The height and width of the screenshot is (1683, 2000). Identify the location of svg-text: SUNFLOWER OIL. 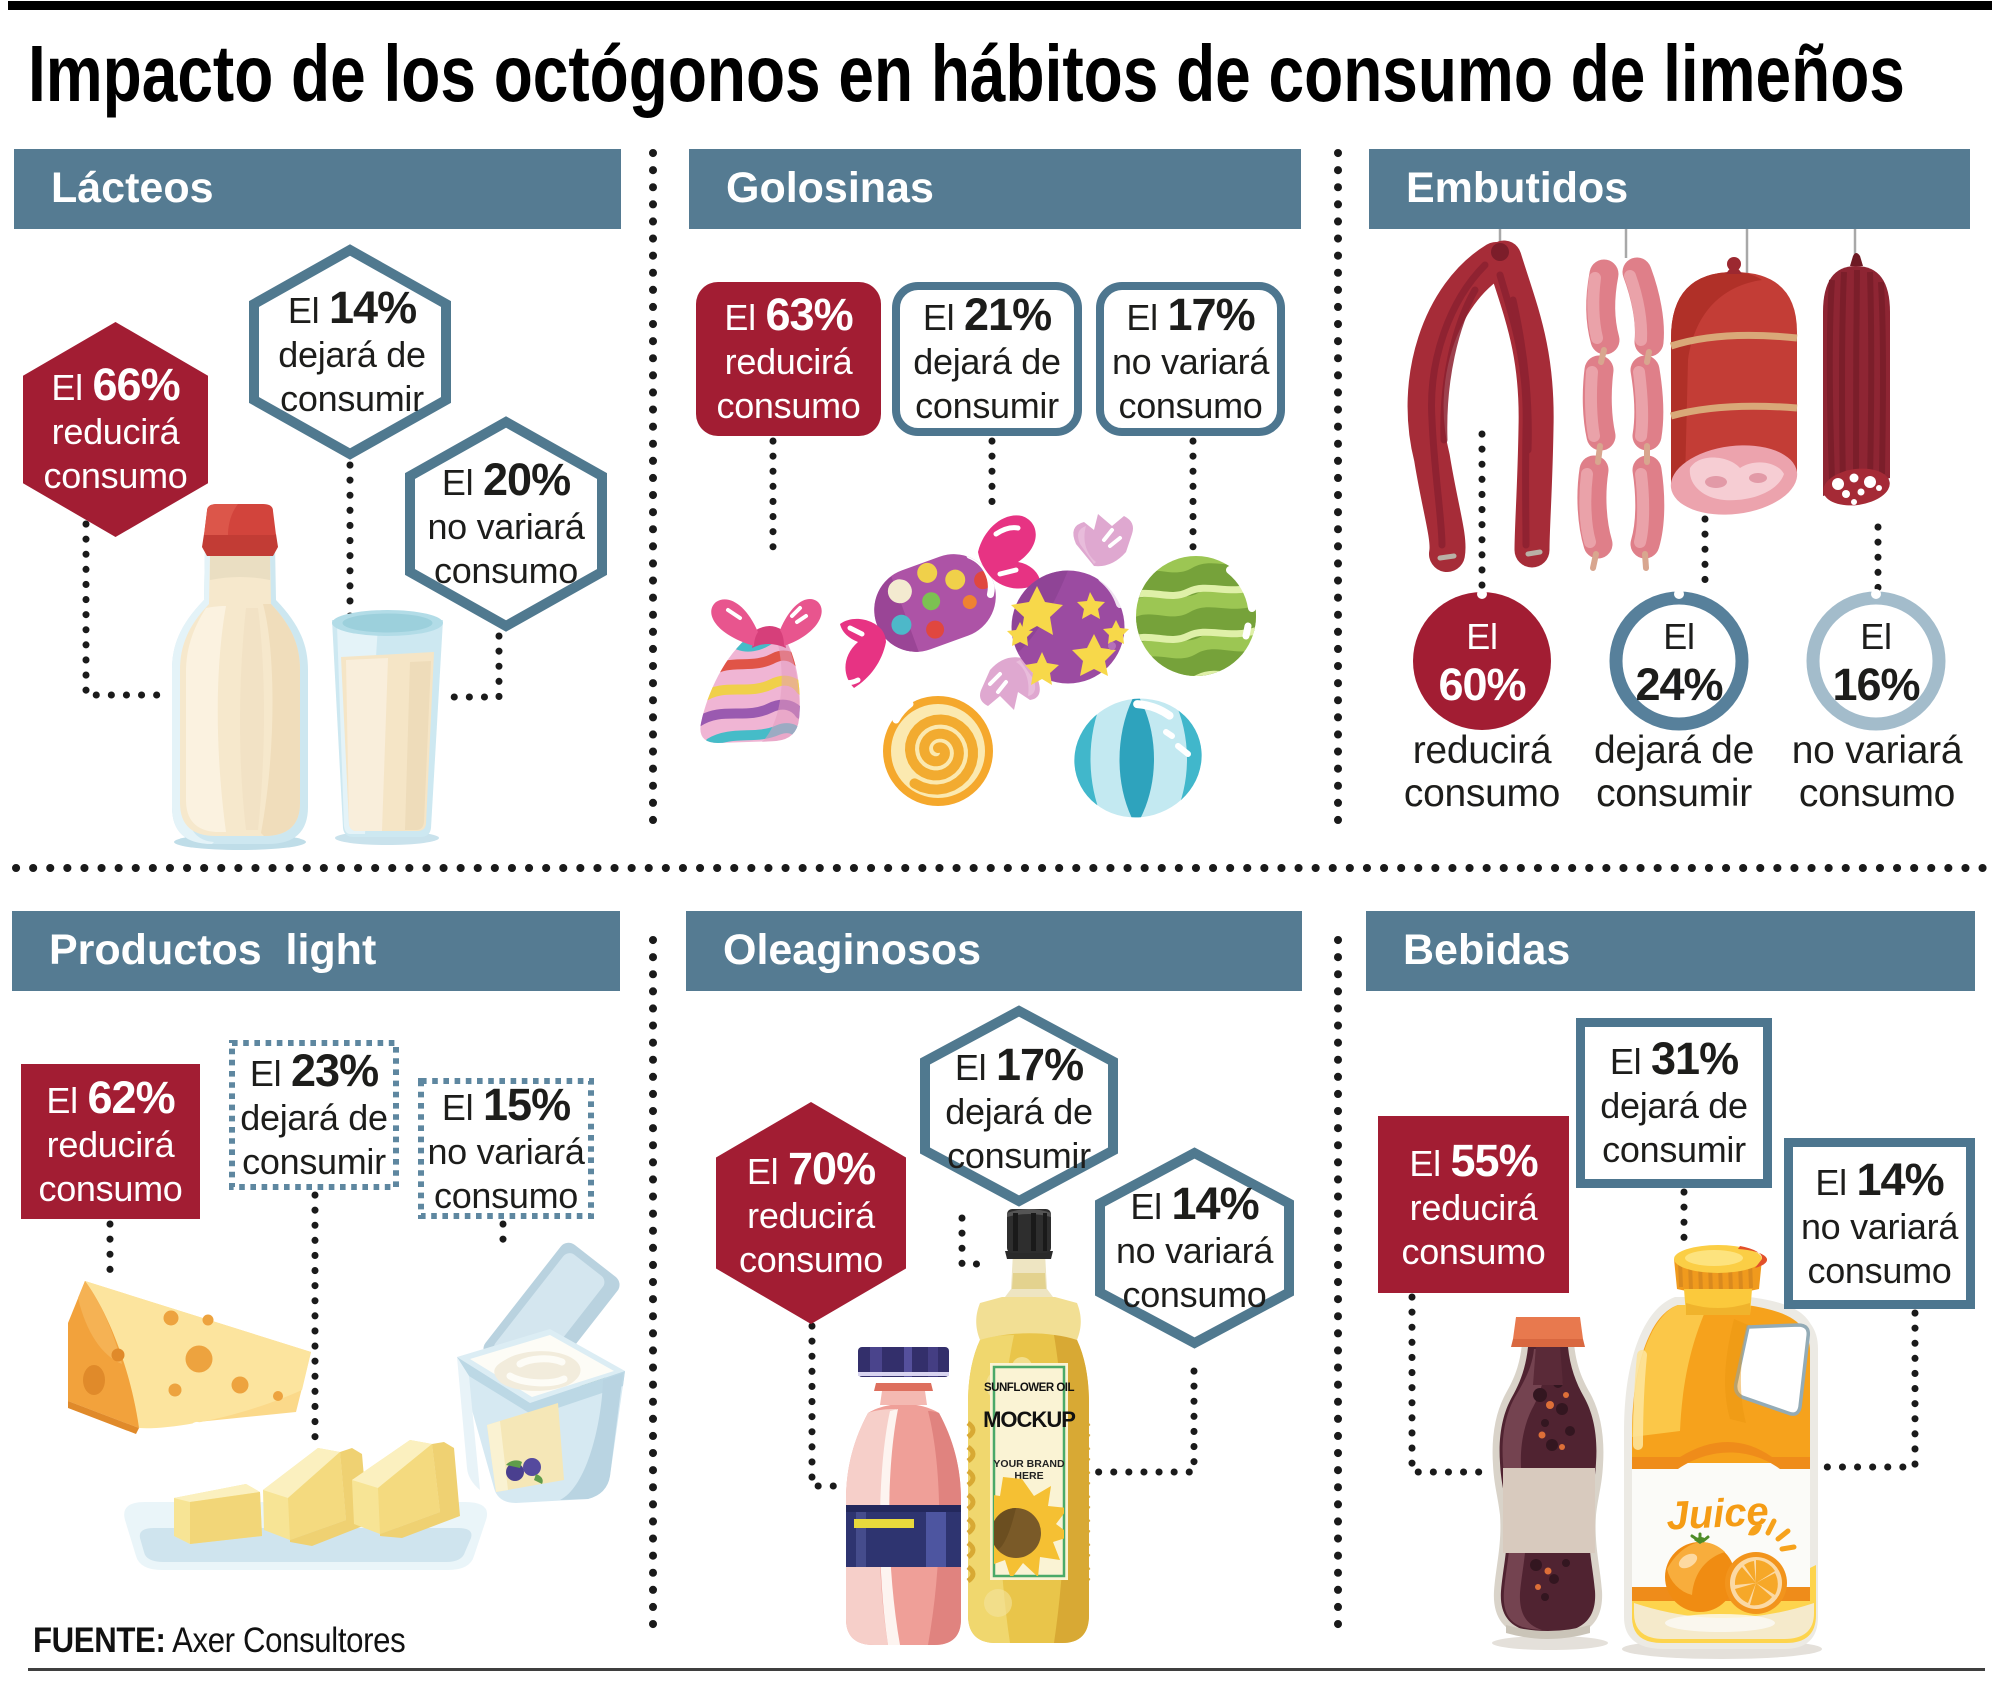
(1029, 1388).